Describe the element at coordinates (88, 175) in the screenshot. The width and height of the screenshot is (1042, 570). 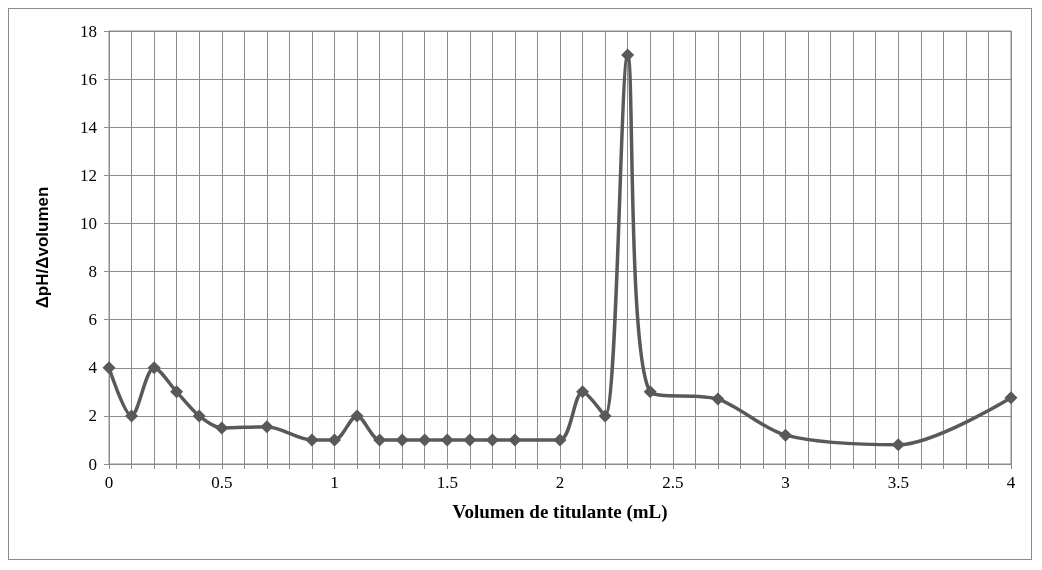
I see `y-tick-label: 12` at that location.